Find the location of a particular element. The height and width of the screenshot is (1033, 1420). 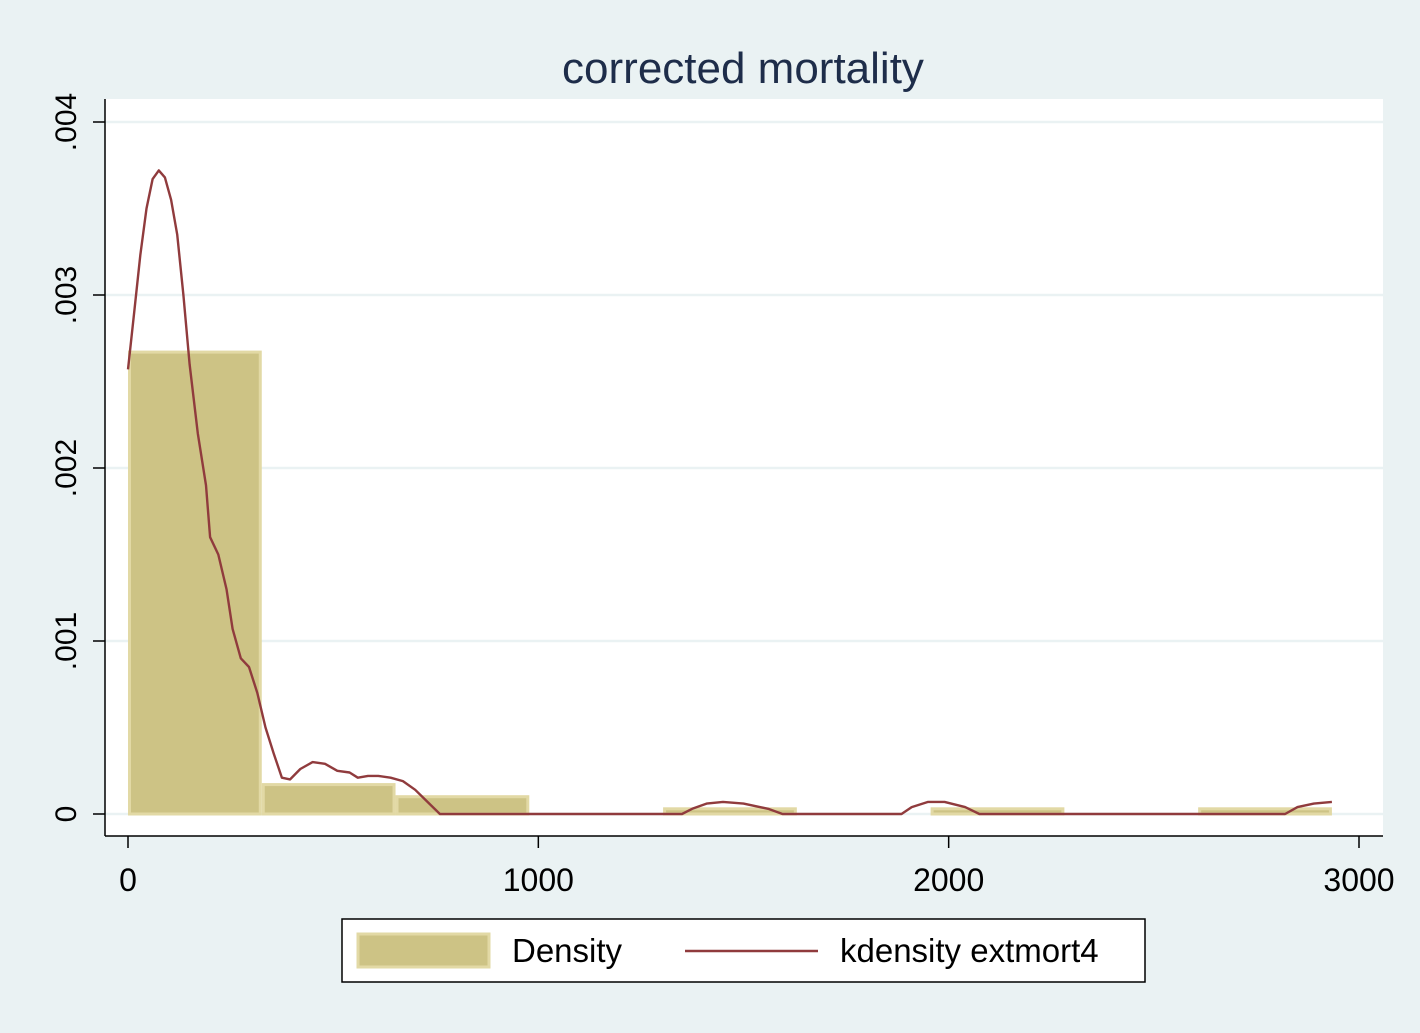

legend-swatch-density is located at coordinates (423, 950).